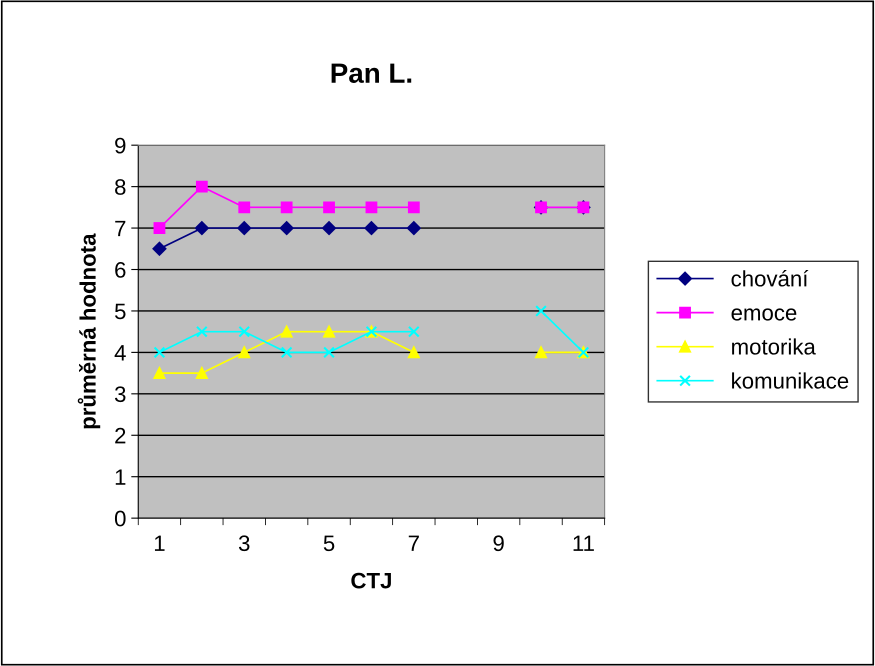  Describe the element at coordinates (790, 380) in the screenshot. I see `legend-label: komunikace` at that location.